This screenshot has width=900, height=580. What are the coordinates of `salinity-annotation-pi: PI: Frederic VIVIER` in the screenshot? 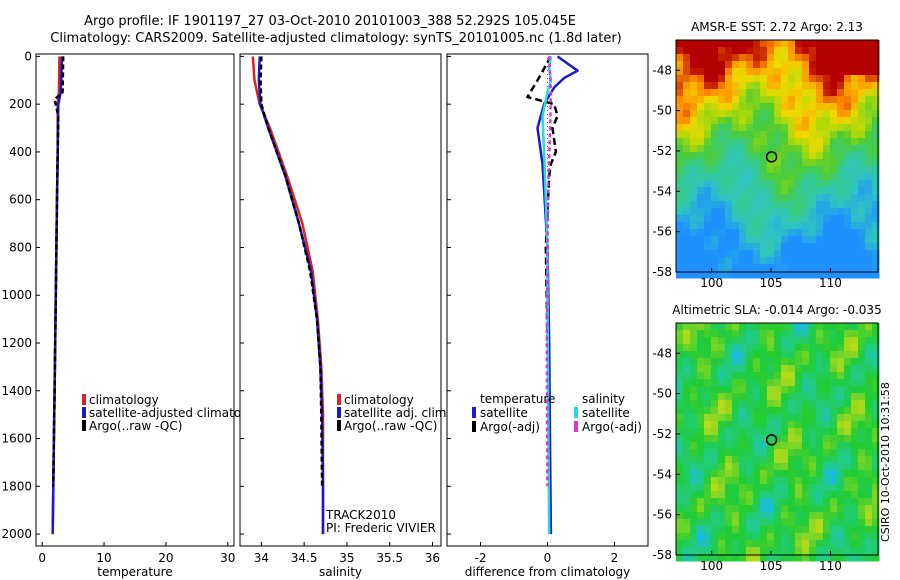 It's located at (381, 528).